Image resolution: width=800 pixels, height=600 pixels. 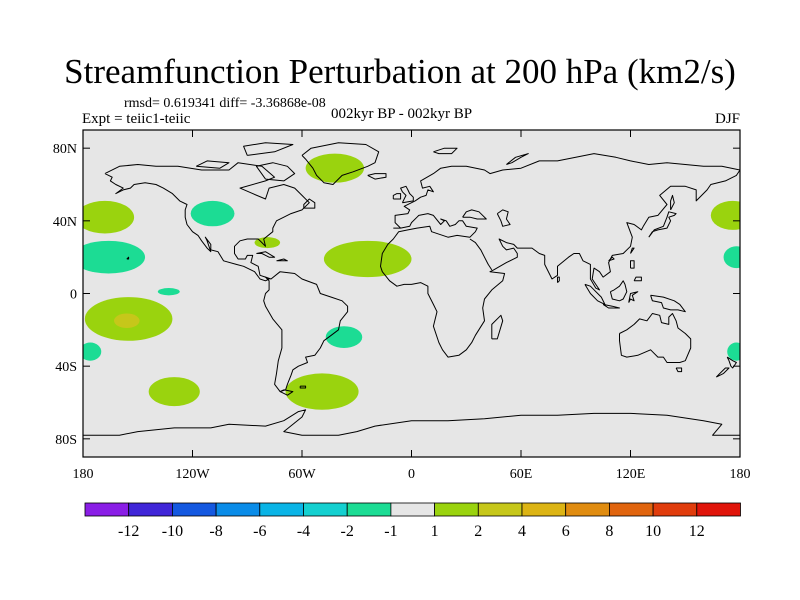 What do you see at coordinates (474, 214) in the screenshot?
I see `coastline-black-sea` at bounding box center [474, 214].